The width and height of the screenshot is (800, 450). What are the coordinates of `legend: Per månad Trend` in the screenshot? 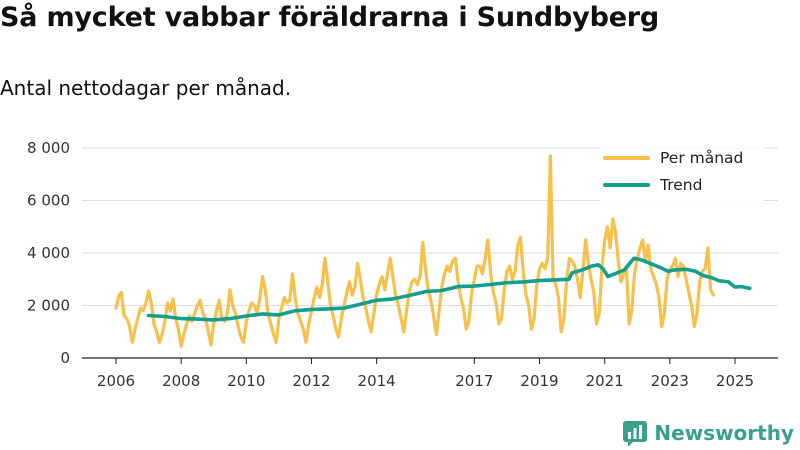 It's located at (682, 172).